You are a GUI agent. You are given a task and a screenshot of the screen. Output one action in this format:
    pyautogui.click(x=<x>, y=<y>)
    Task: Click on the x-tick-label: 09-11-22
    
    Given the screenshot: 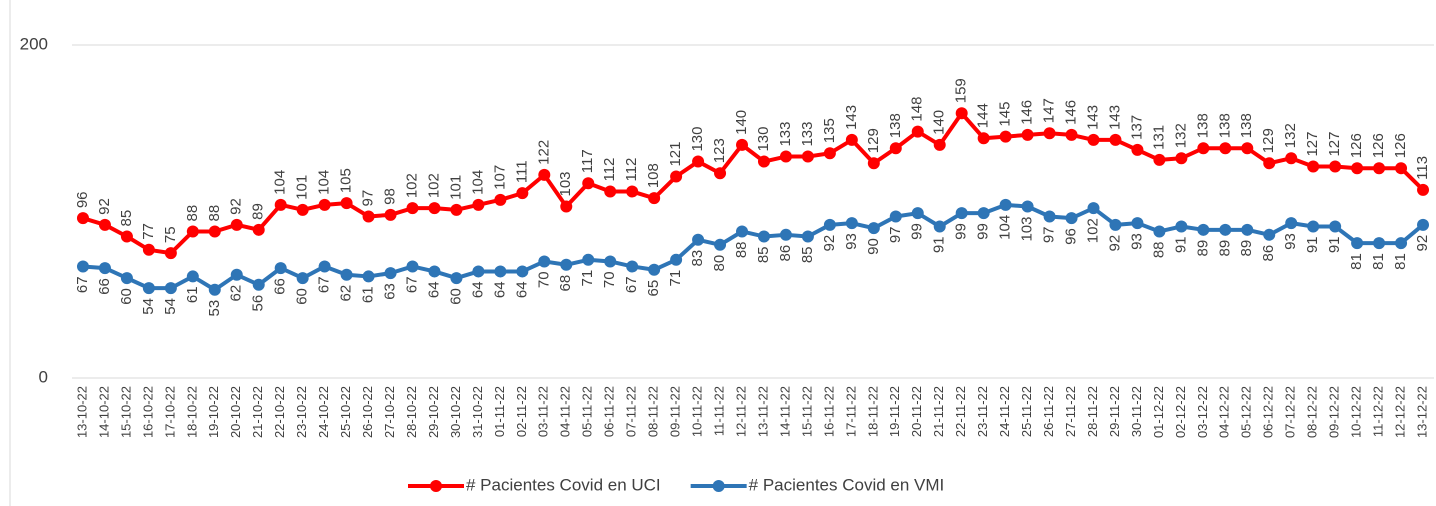 What is the action you would take?
    pyautogui.click(x=675, y=411)
    